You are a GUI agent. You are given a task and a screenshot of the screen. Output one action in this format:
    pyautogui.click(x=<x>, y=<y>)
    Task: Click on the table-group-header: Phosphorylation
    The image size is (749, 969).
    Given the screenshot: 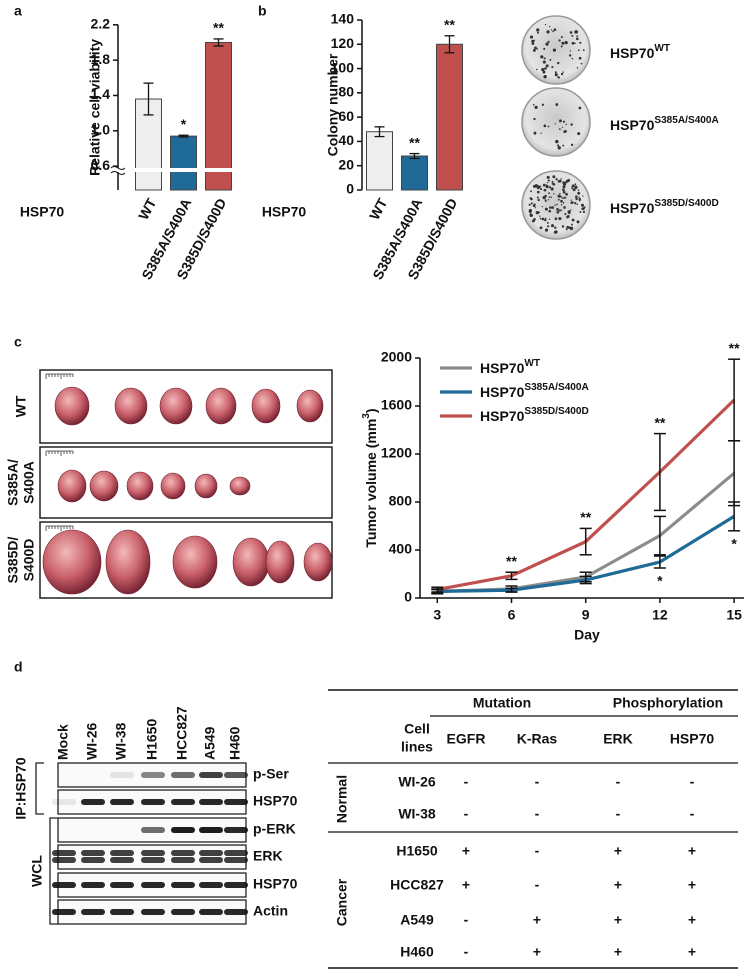 What is the action you would take?
    pyautogui.click(x=668, y=703)
    